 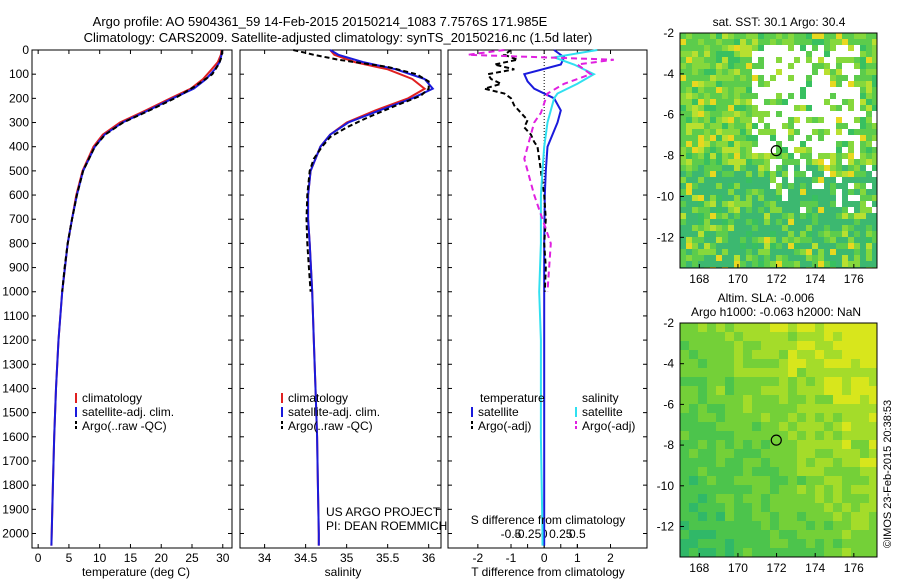 What do you see at coordinates (15, 340) in the screenshot?
I see `depth-tick-label: 1200` at bounding box center [15, 340].